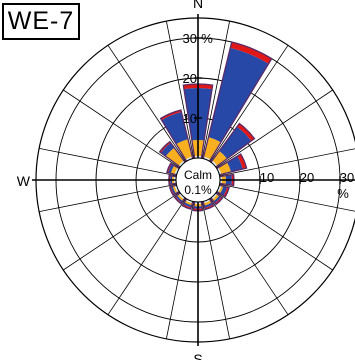  What do you see at coordinates (190, 118) in the screenshot?
I see `north-tick-label: 10` at bounding box center [190, 118].